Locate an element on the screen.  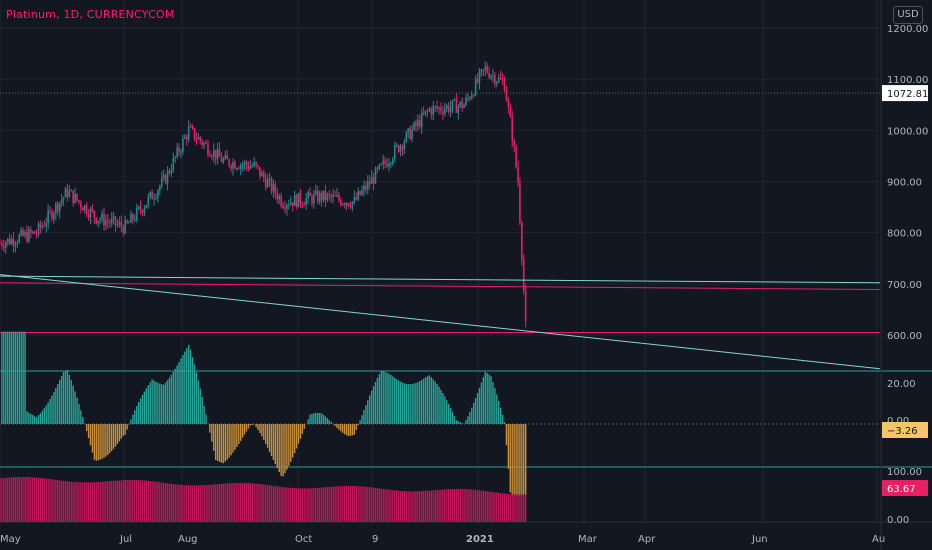
x-axis-label: May is located at coordinates (10, 539).